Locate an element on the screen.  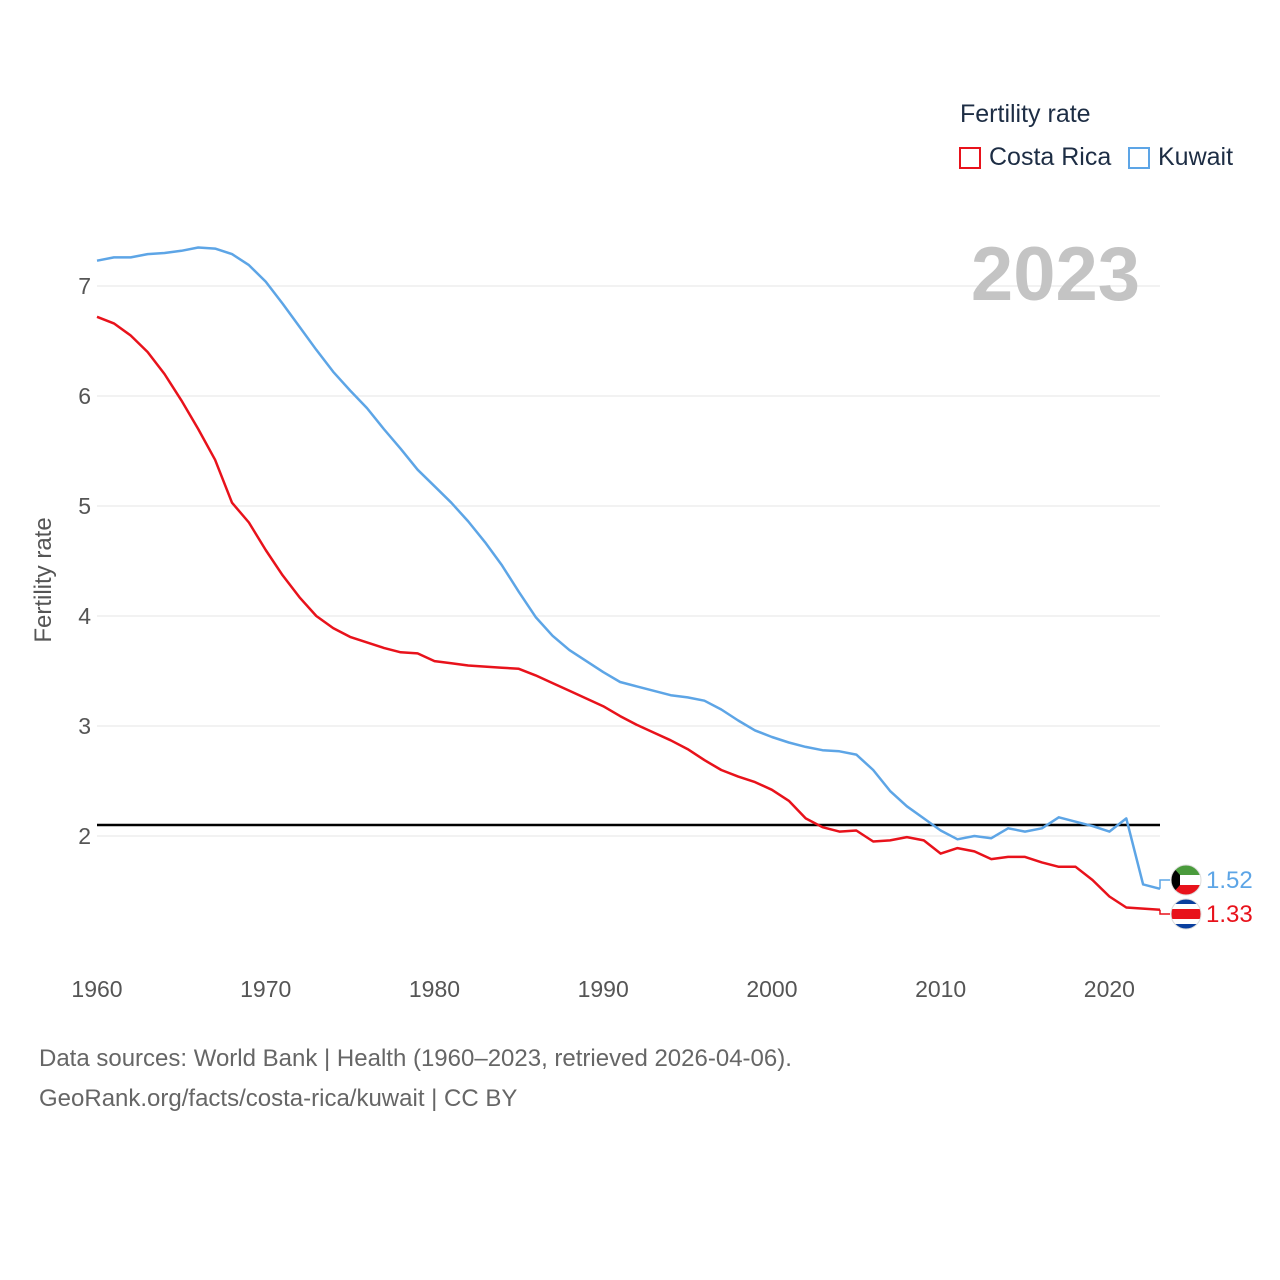
x-tick-label: 1990 is located at coordinates (603, 989).